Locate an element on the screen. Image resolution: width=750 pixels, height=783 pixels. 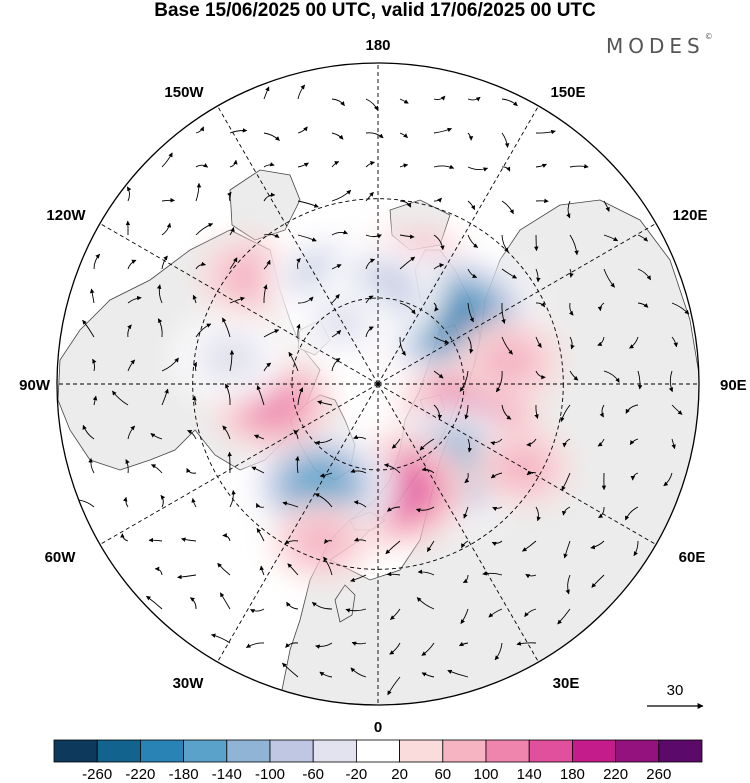
colorbar-tick-label: 100 is located at coordinates (485, 774).